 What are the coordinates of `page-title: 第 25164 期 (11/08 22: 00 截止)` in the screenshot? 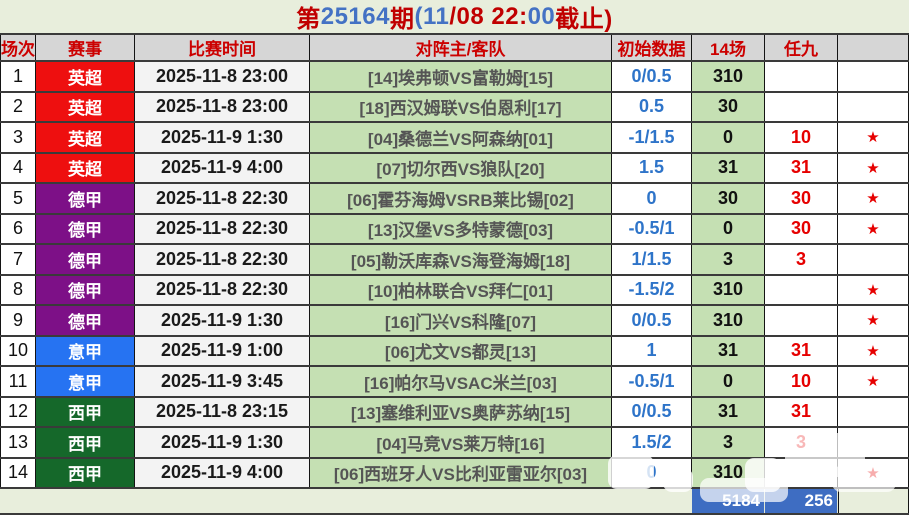 It's located at (454, 17).